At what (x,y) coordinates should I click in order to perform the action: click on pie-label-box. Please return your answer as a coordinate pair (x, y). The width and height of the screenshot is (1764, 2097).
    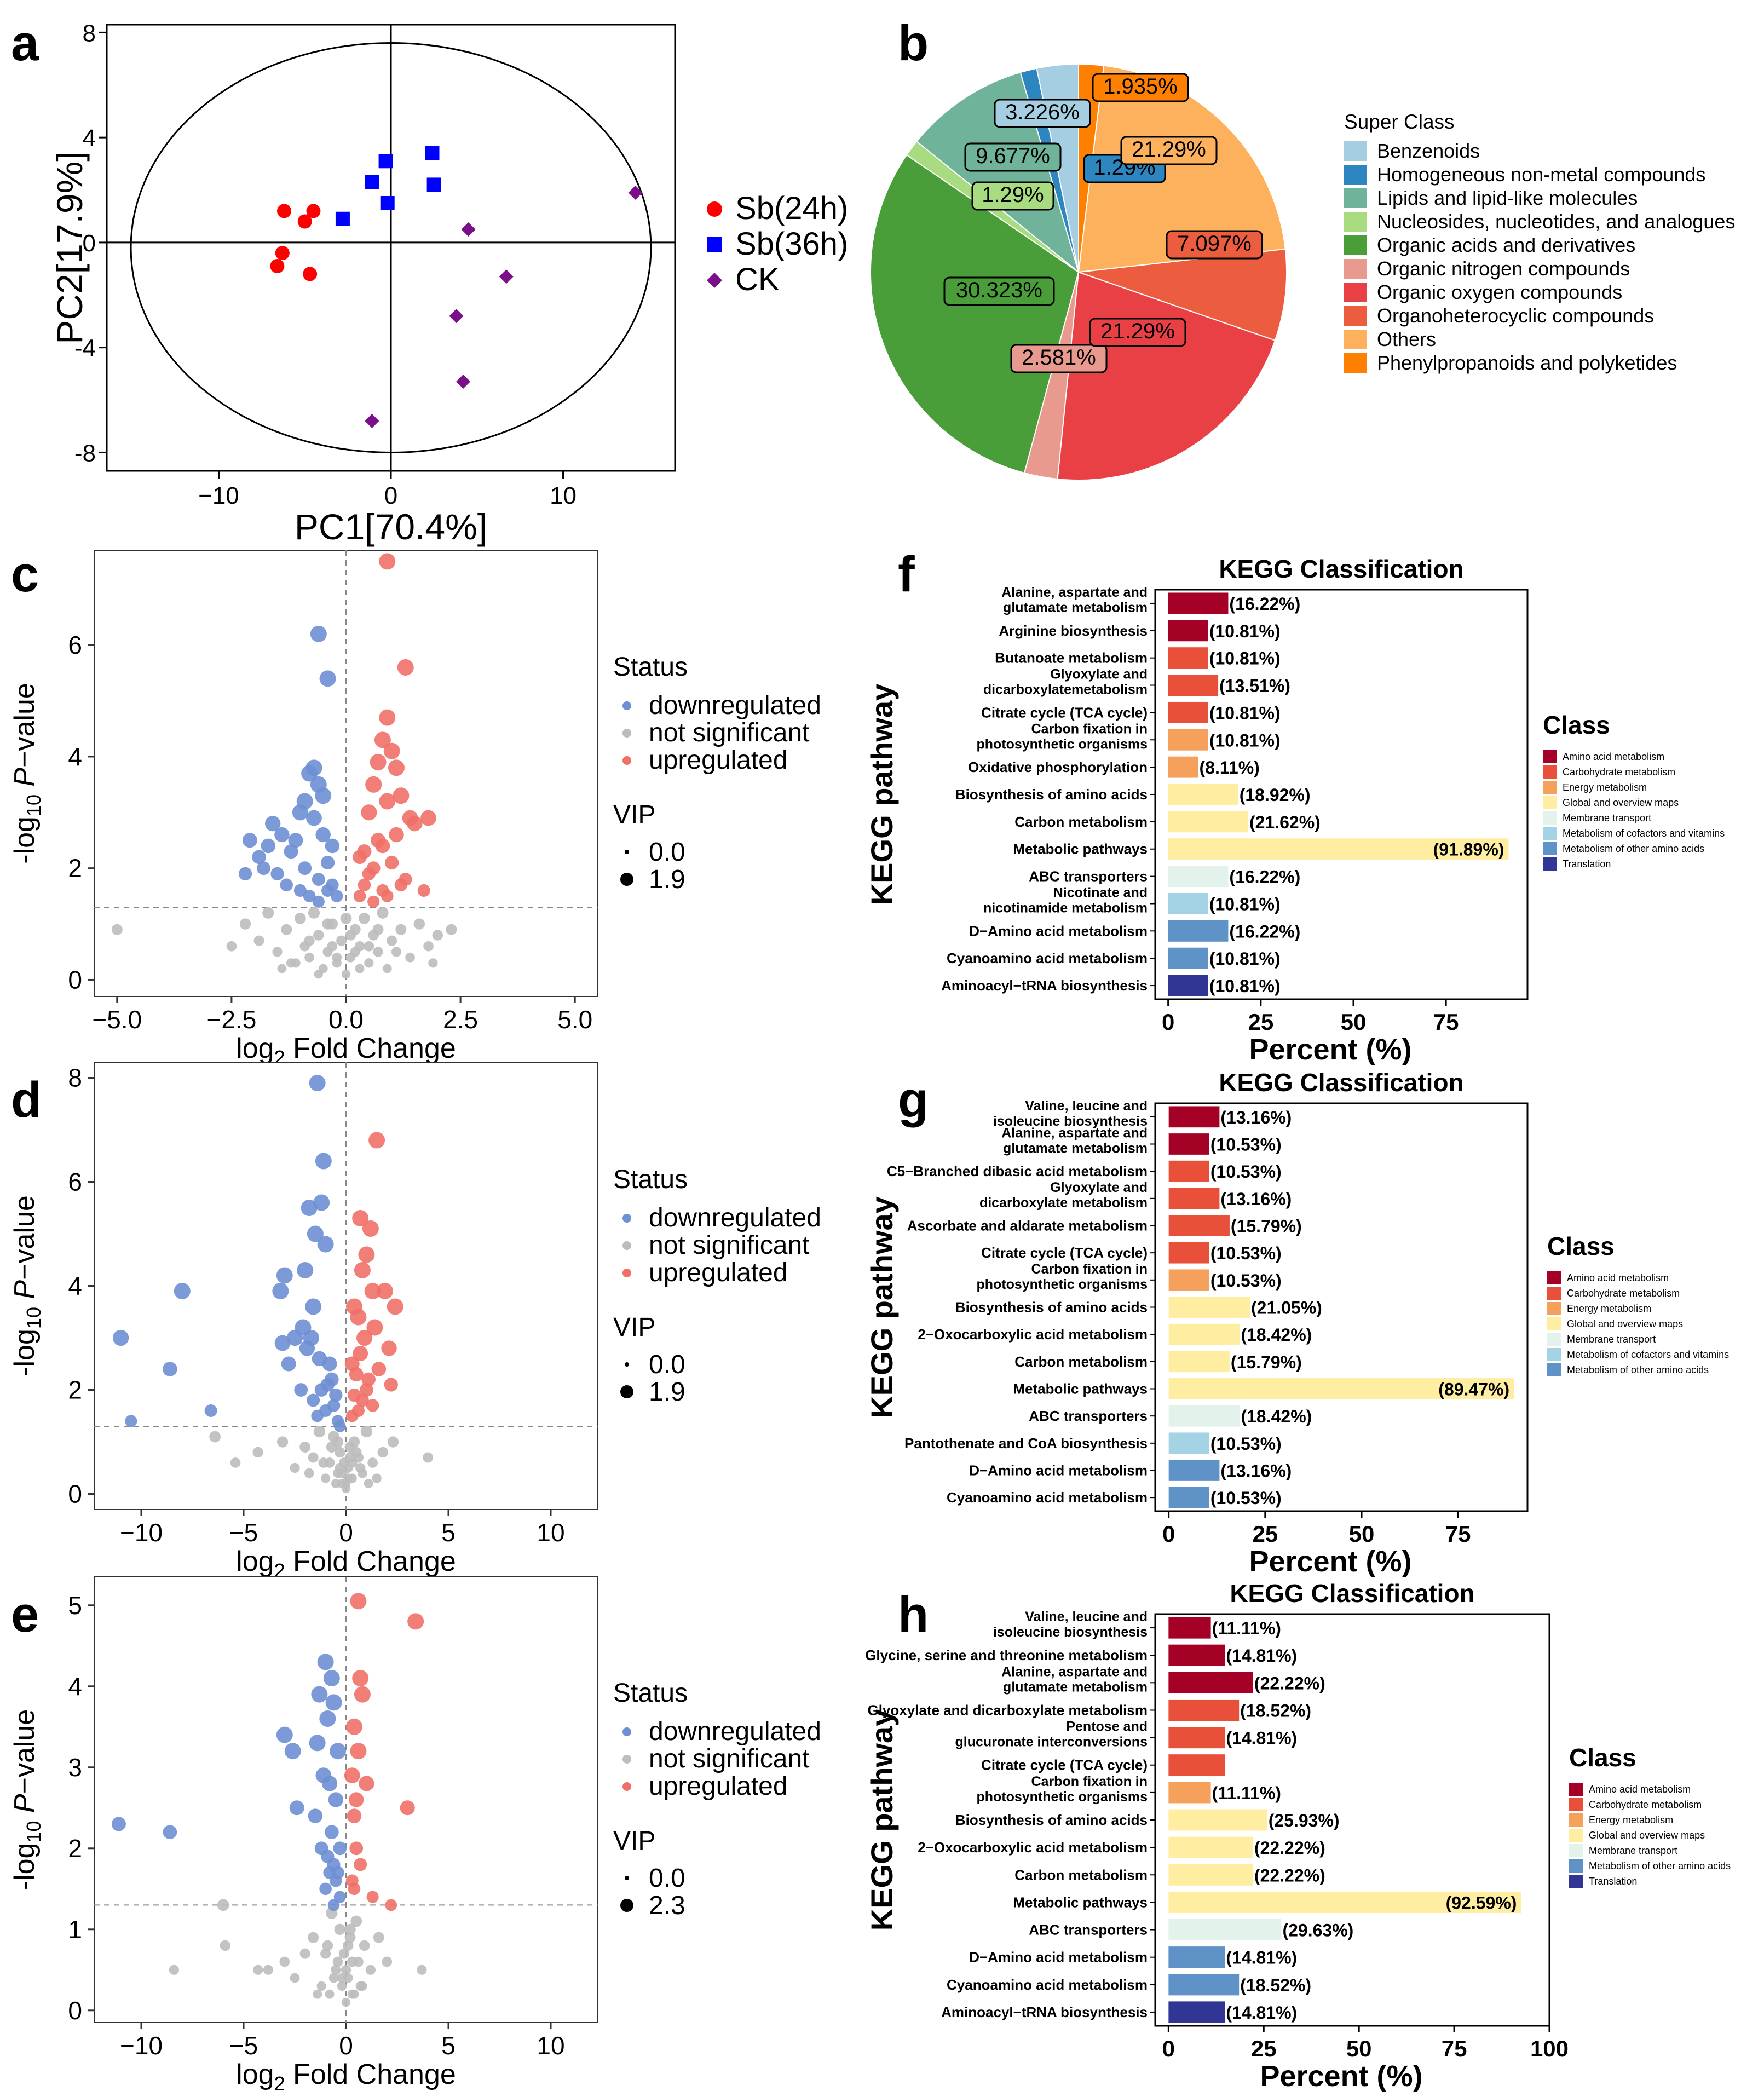
    Looking at the image, I should click on (1012, 196).